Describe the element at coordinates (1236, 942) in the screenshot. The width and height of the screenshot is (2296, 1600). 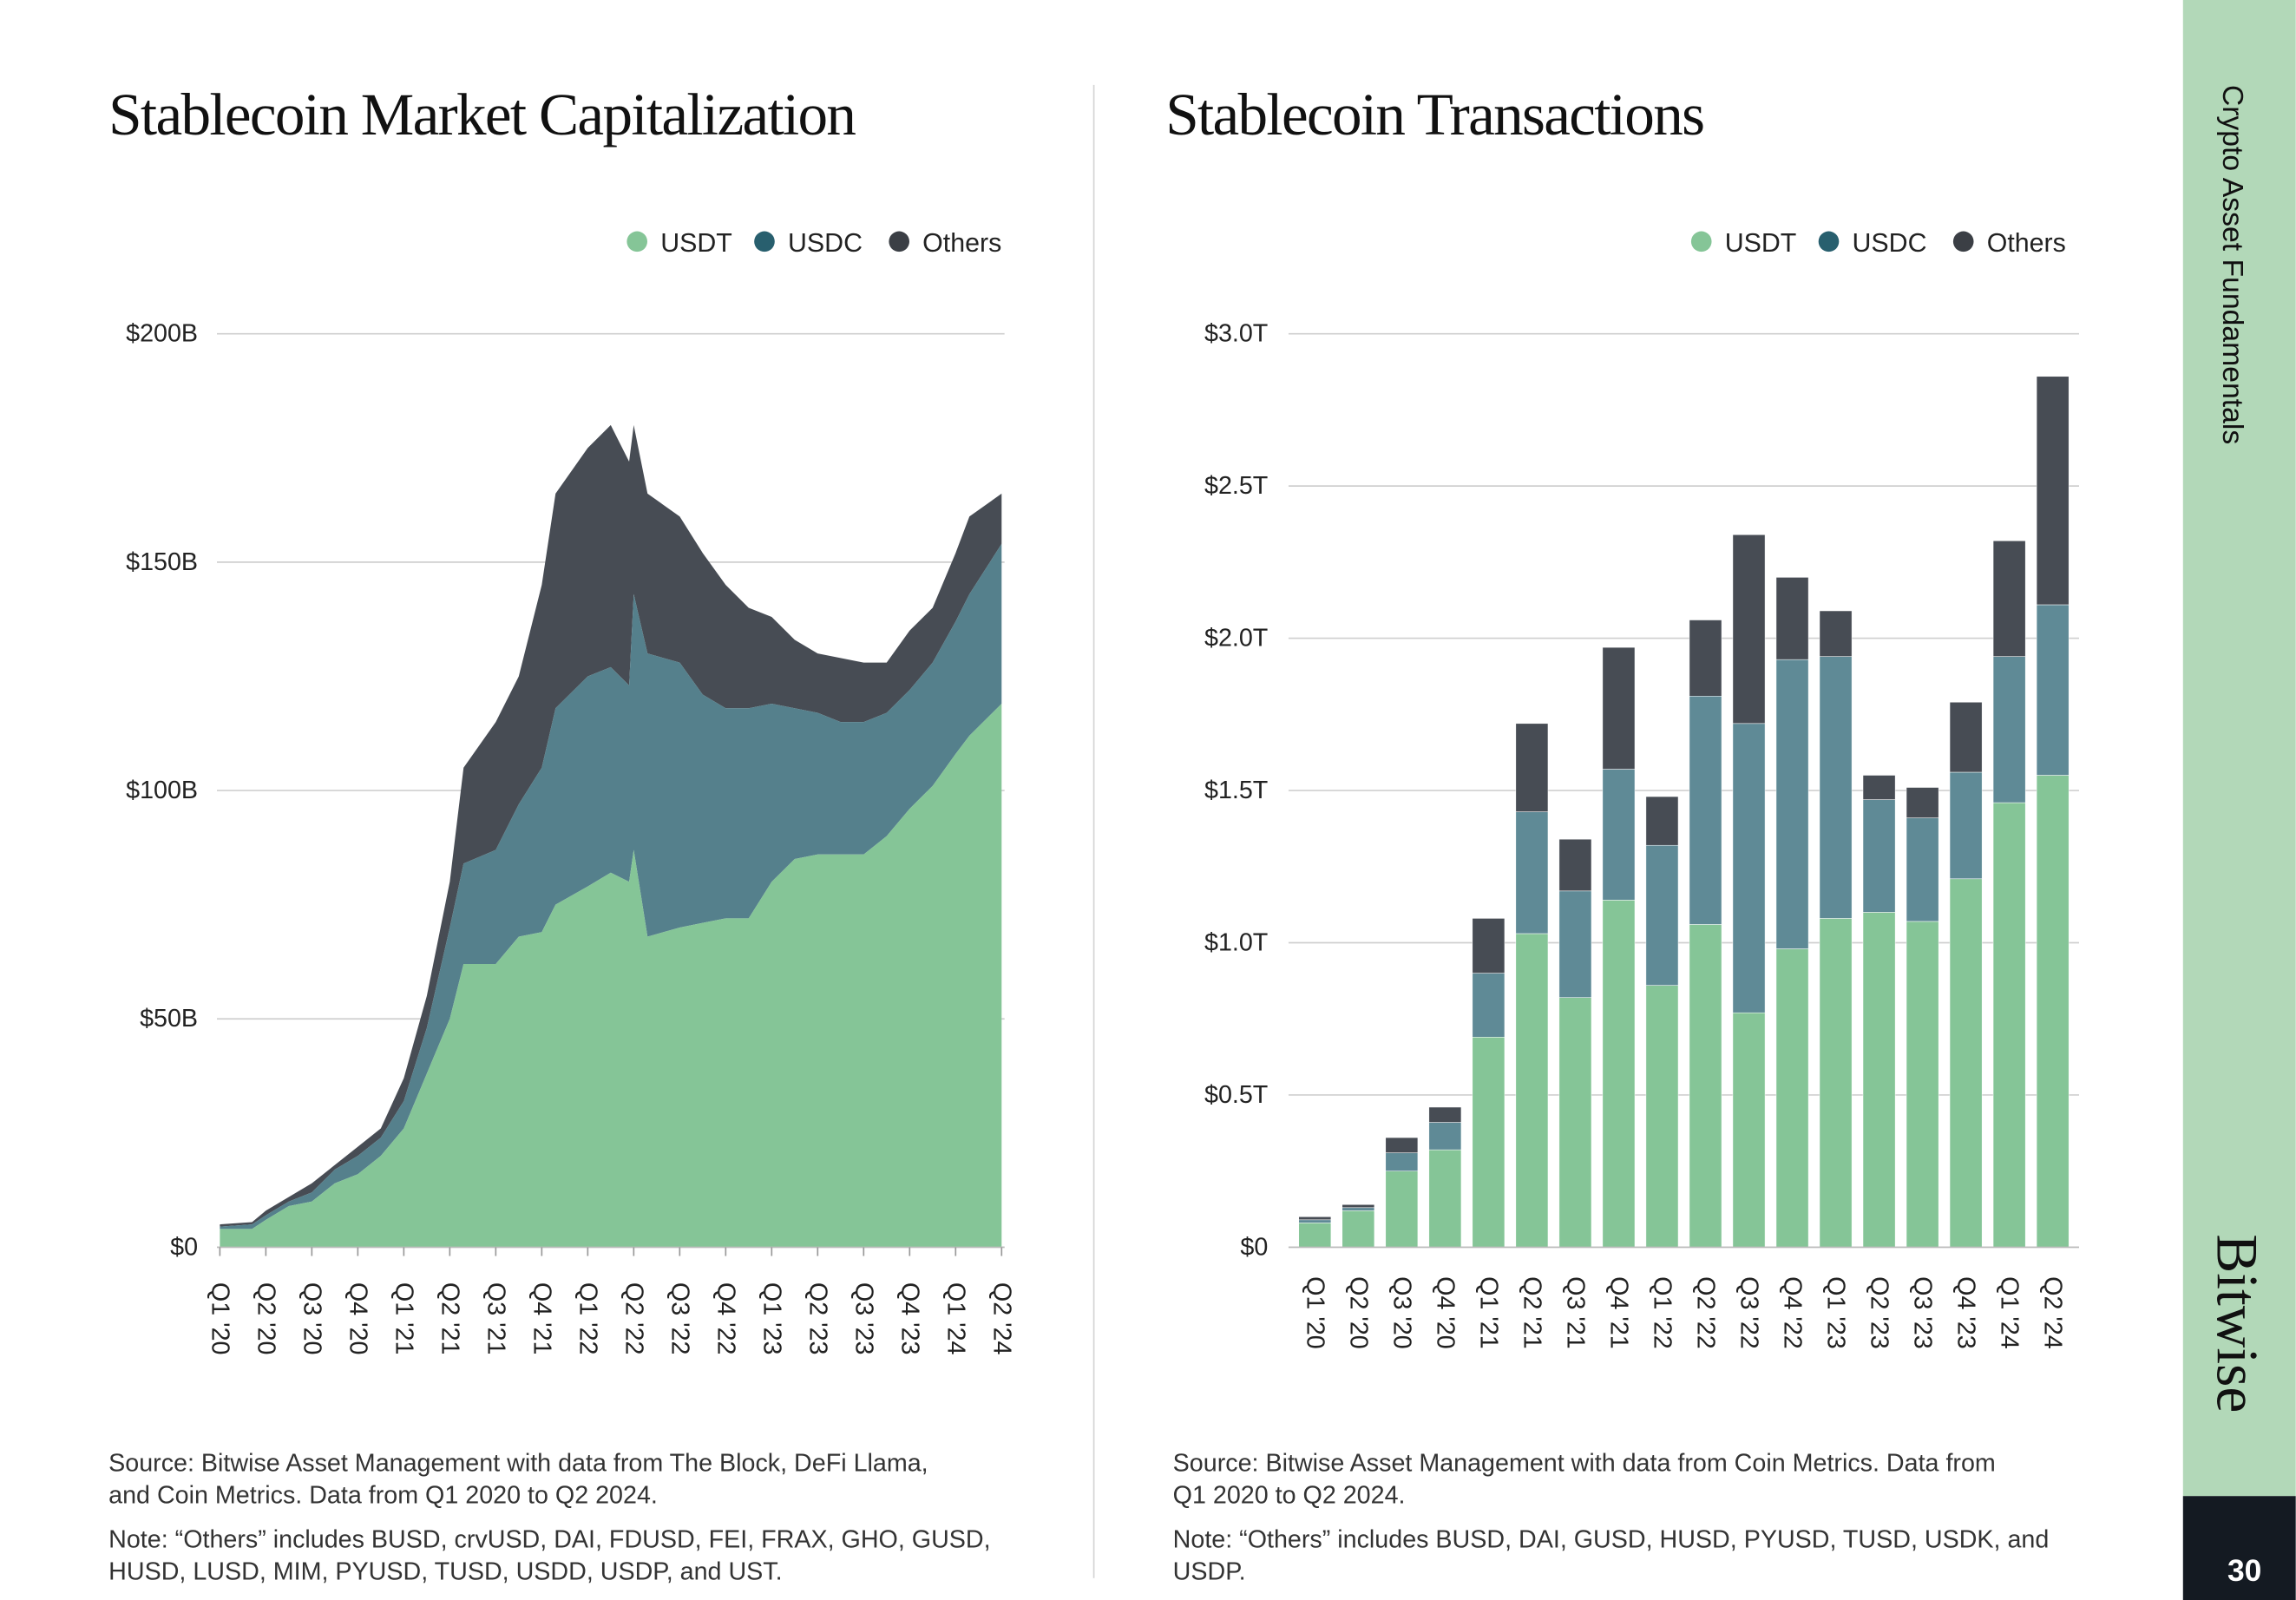
I see `y-tick-label: $1.0T` at that location.